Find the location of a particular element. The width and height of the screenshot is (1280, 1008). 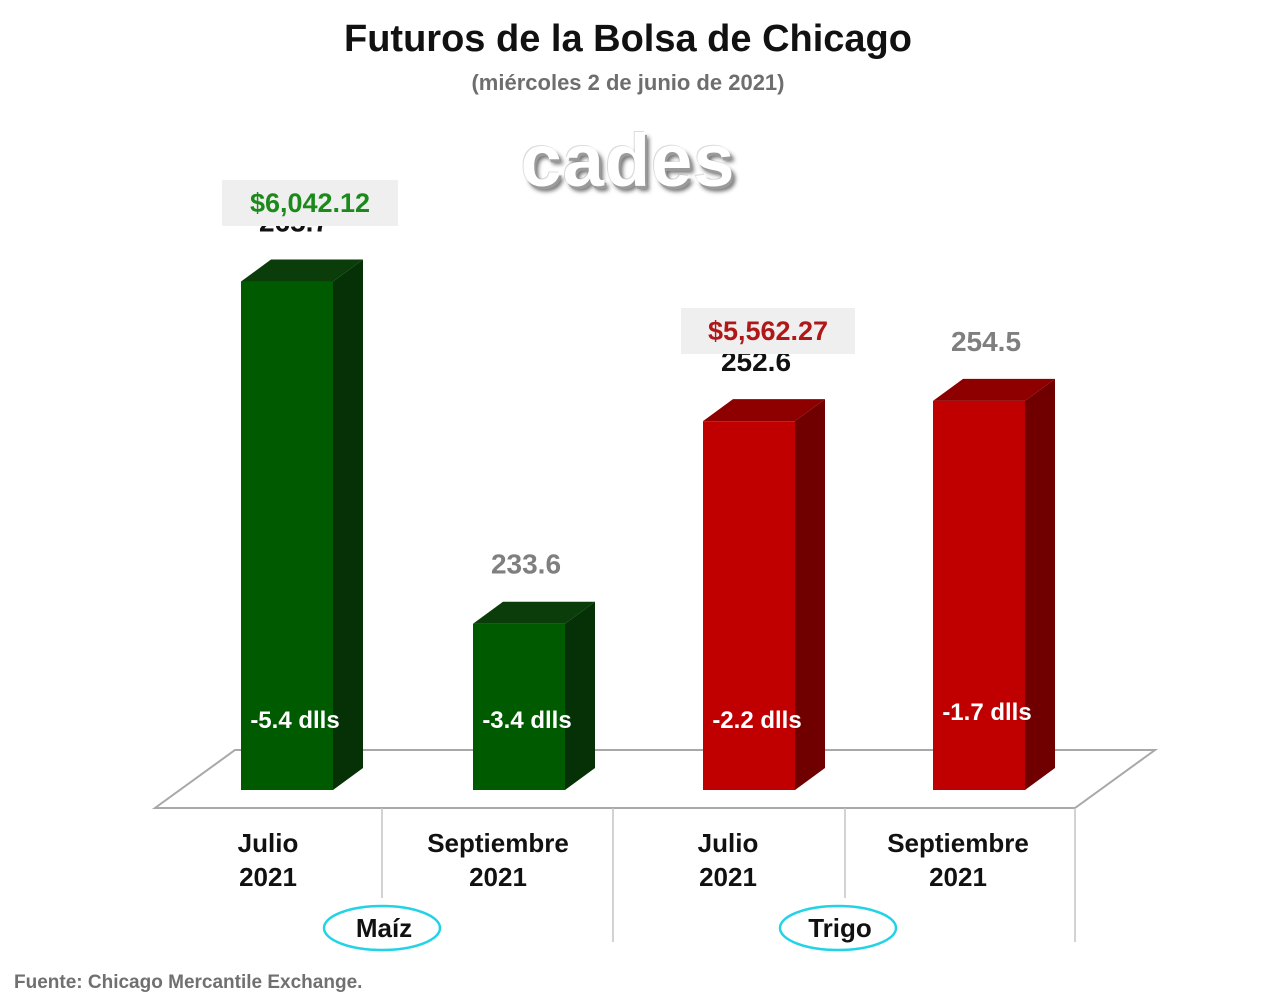

change-label: -1.7 dlls is located at coordinates (986, 712).